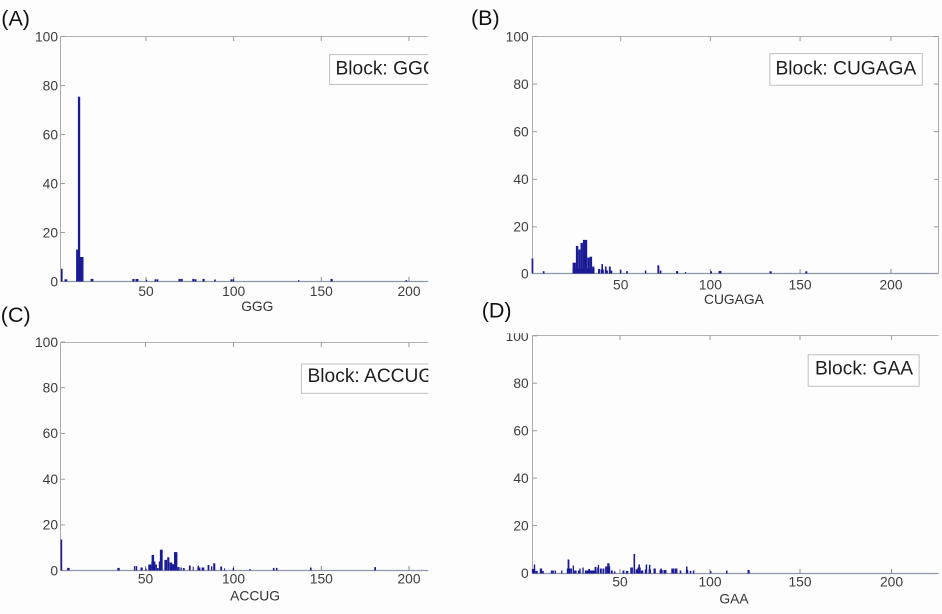 Image resolution: width=942 pixels, height=614 pixels. What do you see at coordinates (371, 376) in the screenshot?
I see `svg-text: Block: ACCUG` at bounding box center [371, 376].